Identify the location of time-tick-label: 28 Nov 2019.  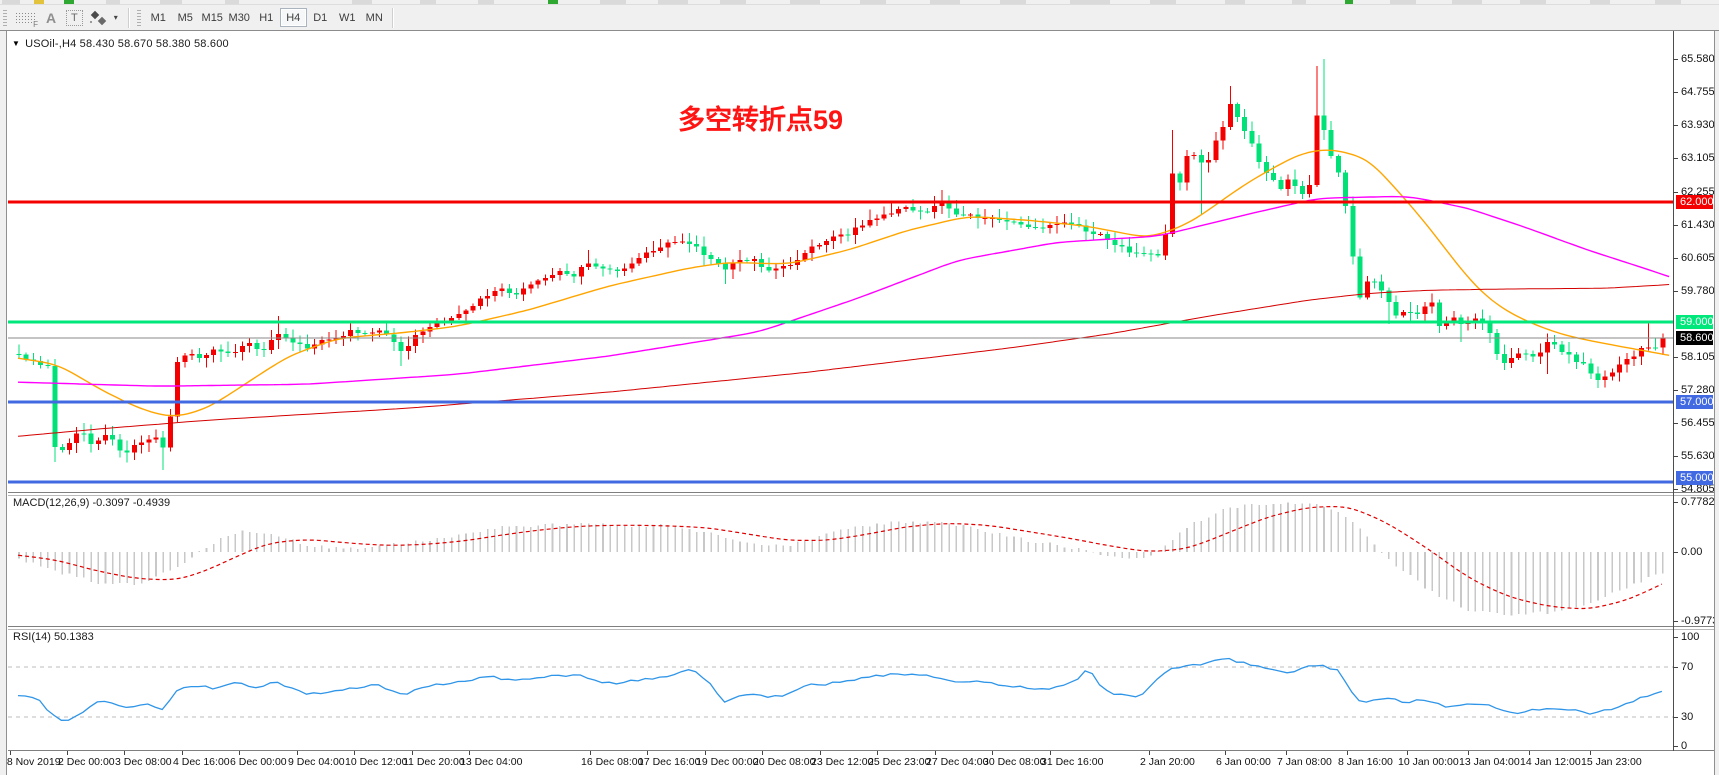
(31, 762).